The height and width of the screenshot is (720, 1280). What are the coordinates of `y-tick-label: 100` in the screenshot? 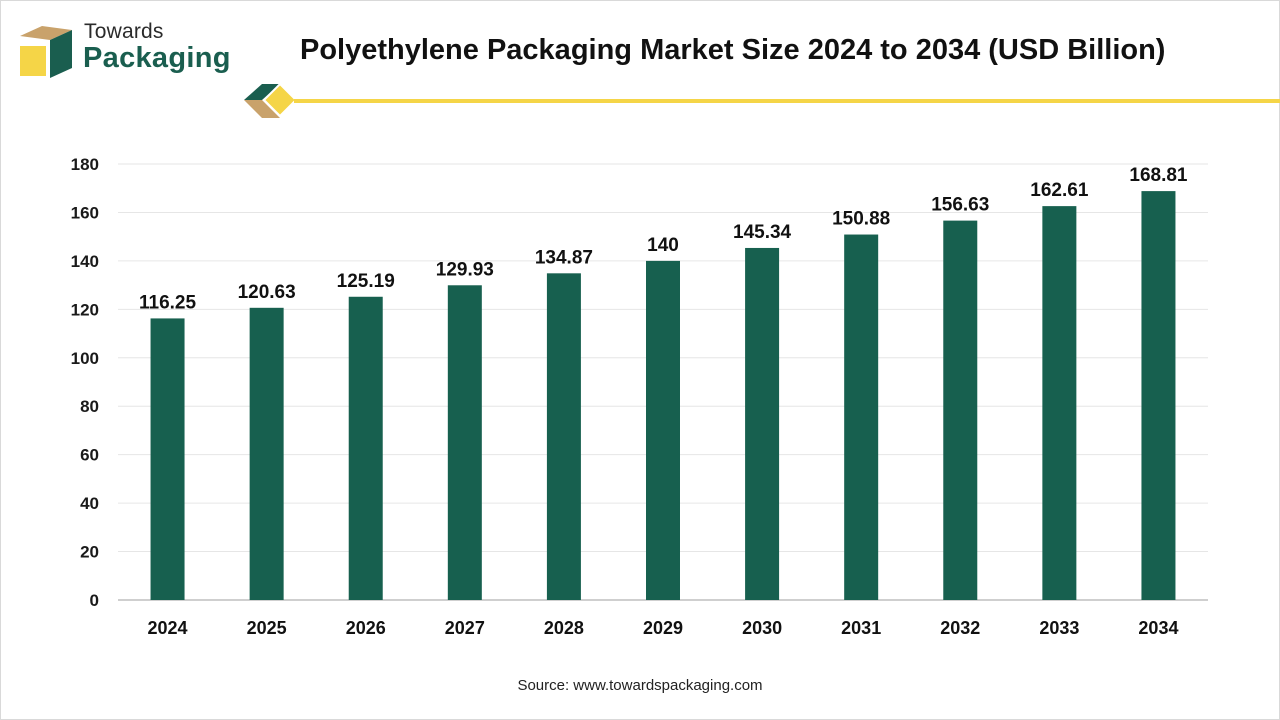 It's located at (85, 358).